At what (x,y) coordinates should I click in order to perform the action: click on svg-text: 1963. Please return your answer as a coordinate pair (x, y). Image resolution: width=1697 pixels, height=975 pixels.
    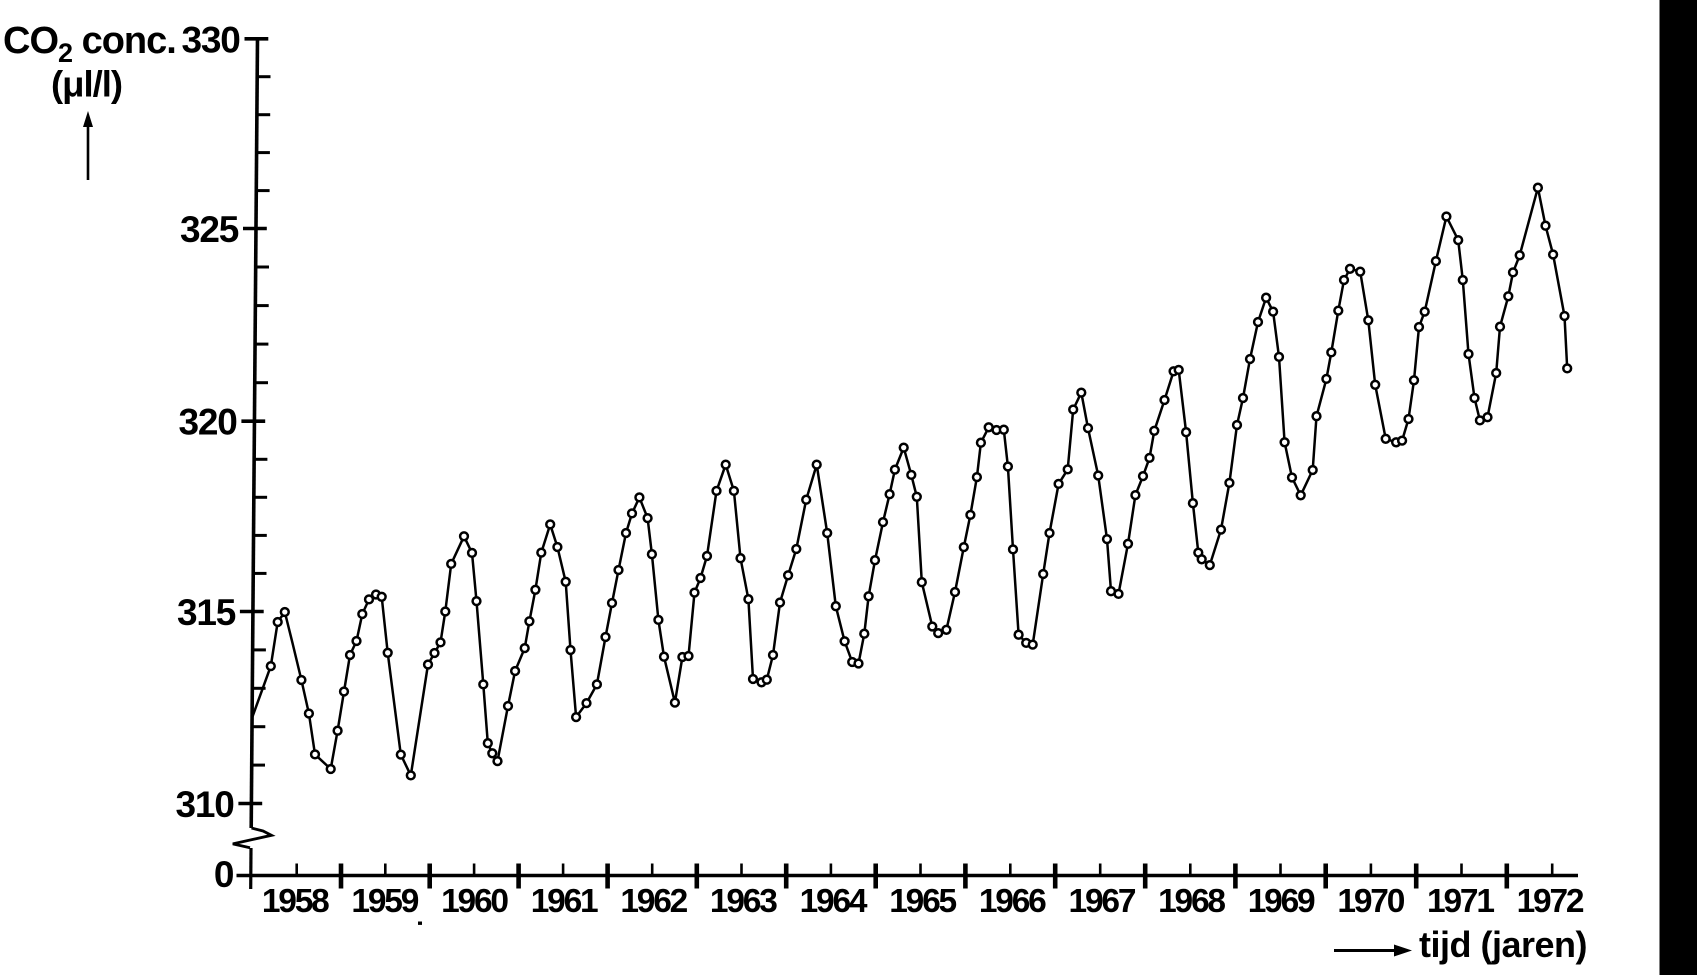
    Looking at the image, I should click on (743, 901).